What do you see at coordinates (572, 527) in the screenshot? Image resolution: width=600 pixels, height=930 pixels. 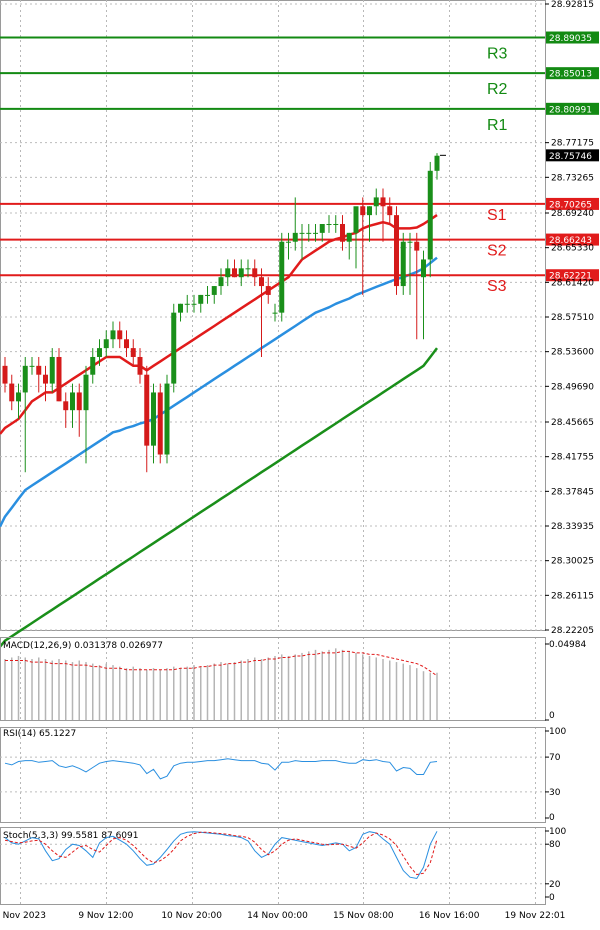 I see `price-tick-label: 28.33935` at bounding box center [572, 527].